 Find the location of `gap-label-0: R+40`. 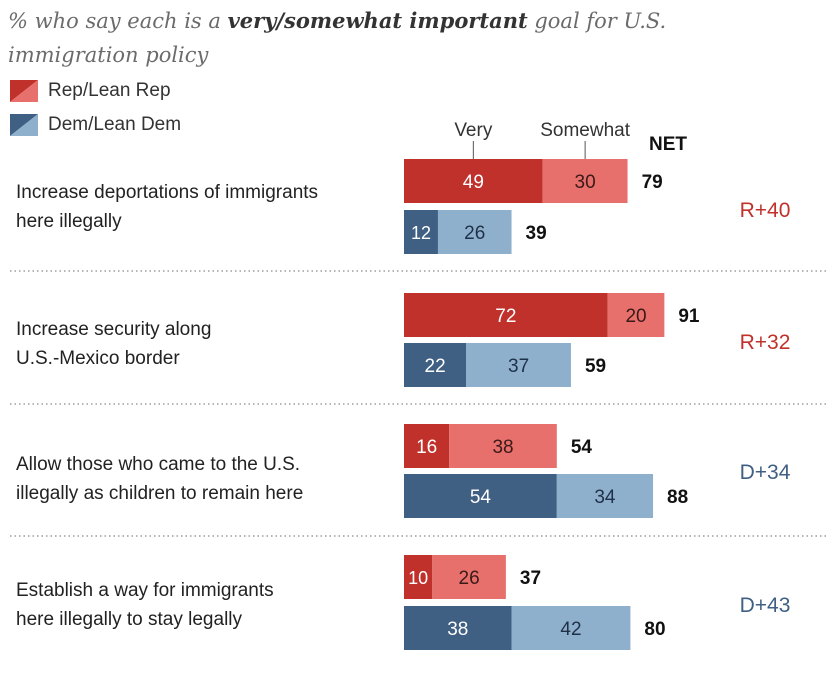

gap-label-0: R+40 is located at coordinates (765, 210).